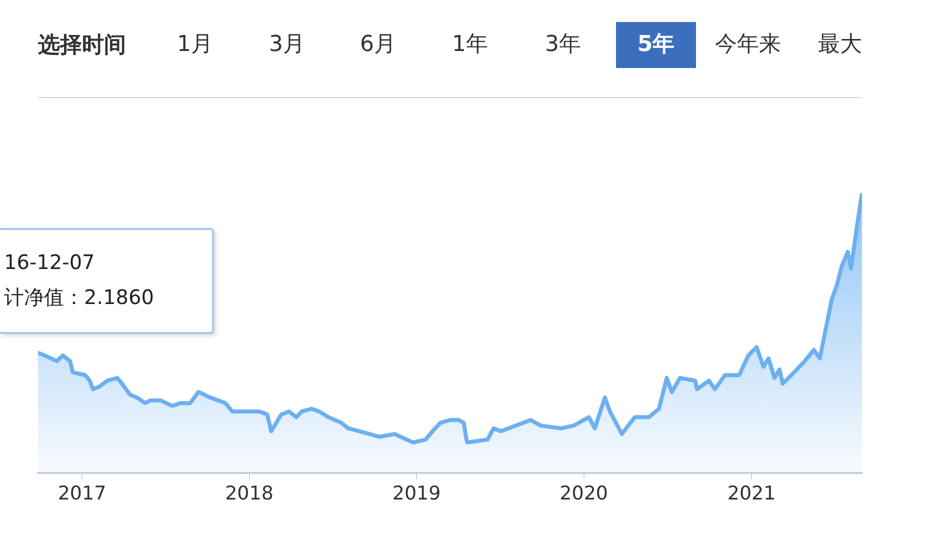  What do you see at coordinates (584, 493) in the screenshot?
I see `x-tick-label: 2020` at bounding box center [584, 493].